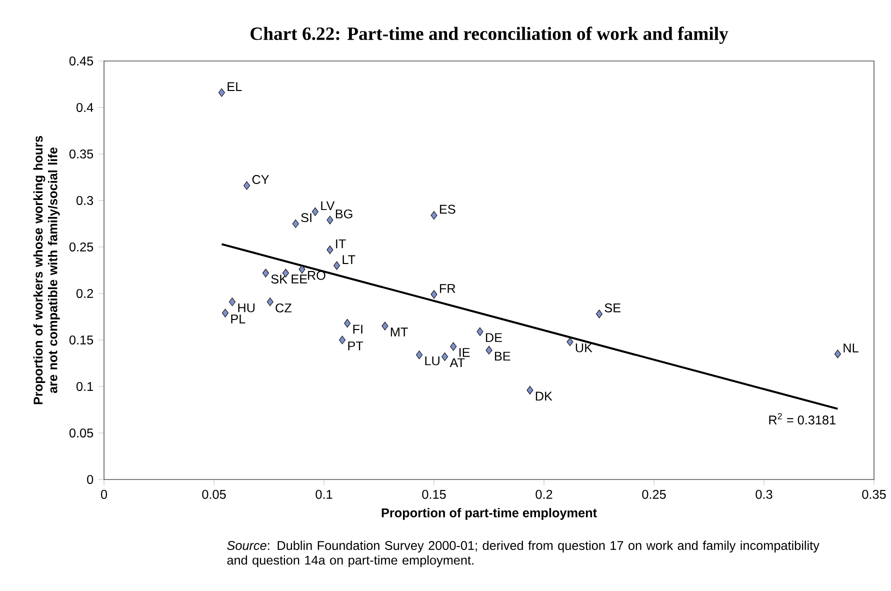  Describe the element at coordinates (494, 337) in the screenshot. I see `annotation: DE` at that location.